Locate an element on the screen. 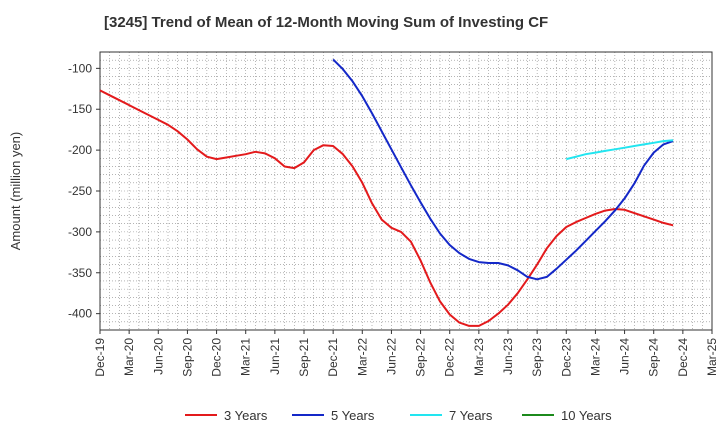  x-tick-label: Jun-24 is located at coordinates (625, 356).